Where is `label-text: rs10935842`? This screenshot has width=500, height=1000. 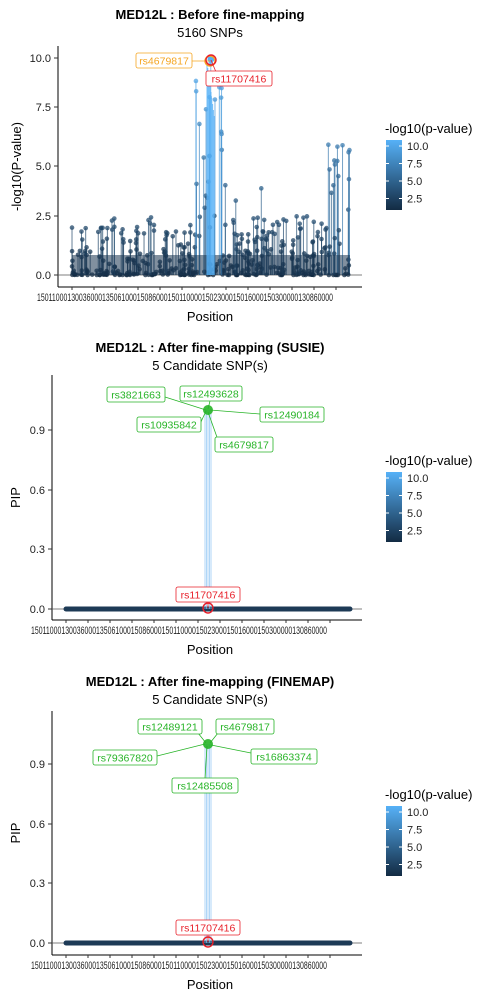 label-text: rs10935842 is located at coordinates (169, 426).